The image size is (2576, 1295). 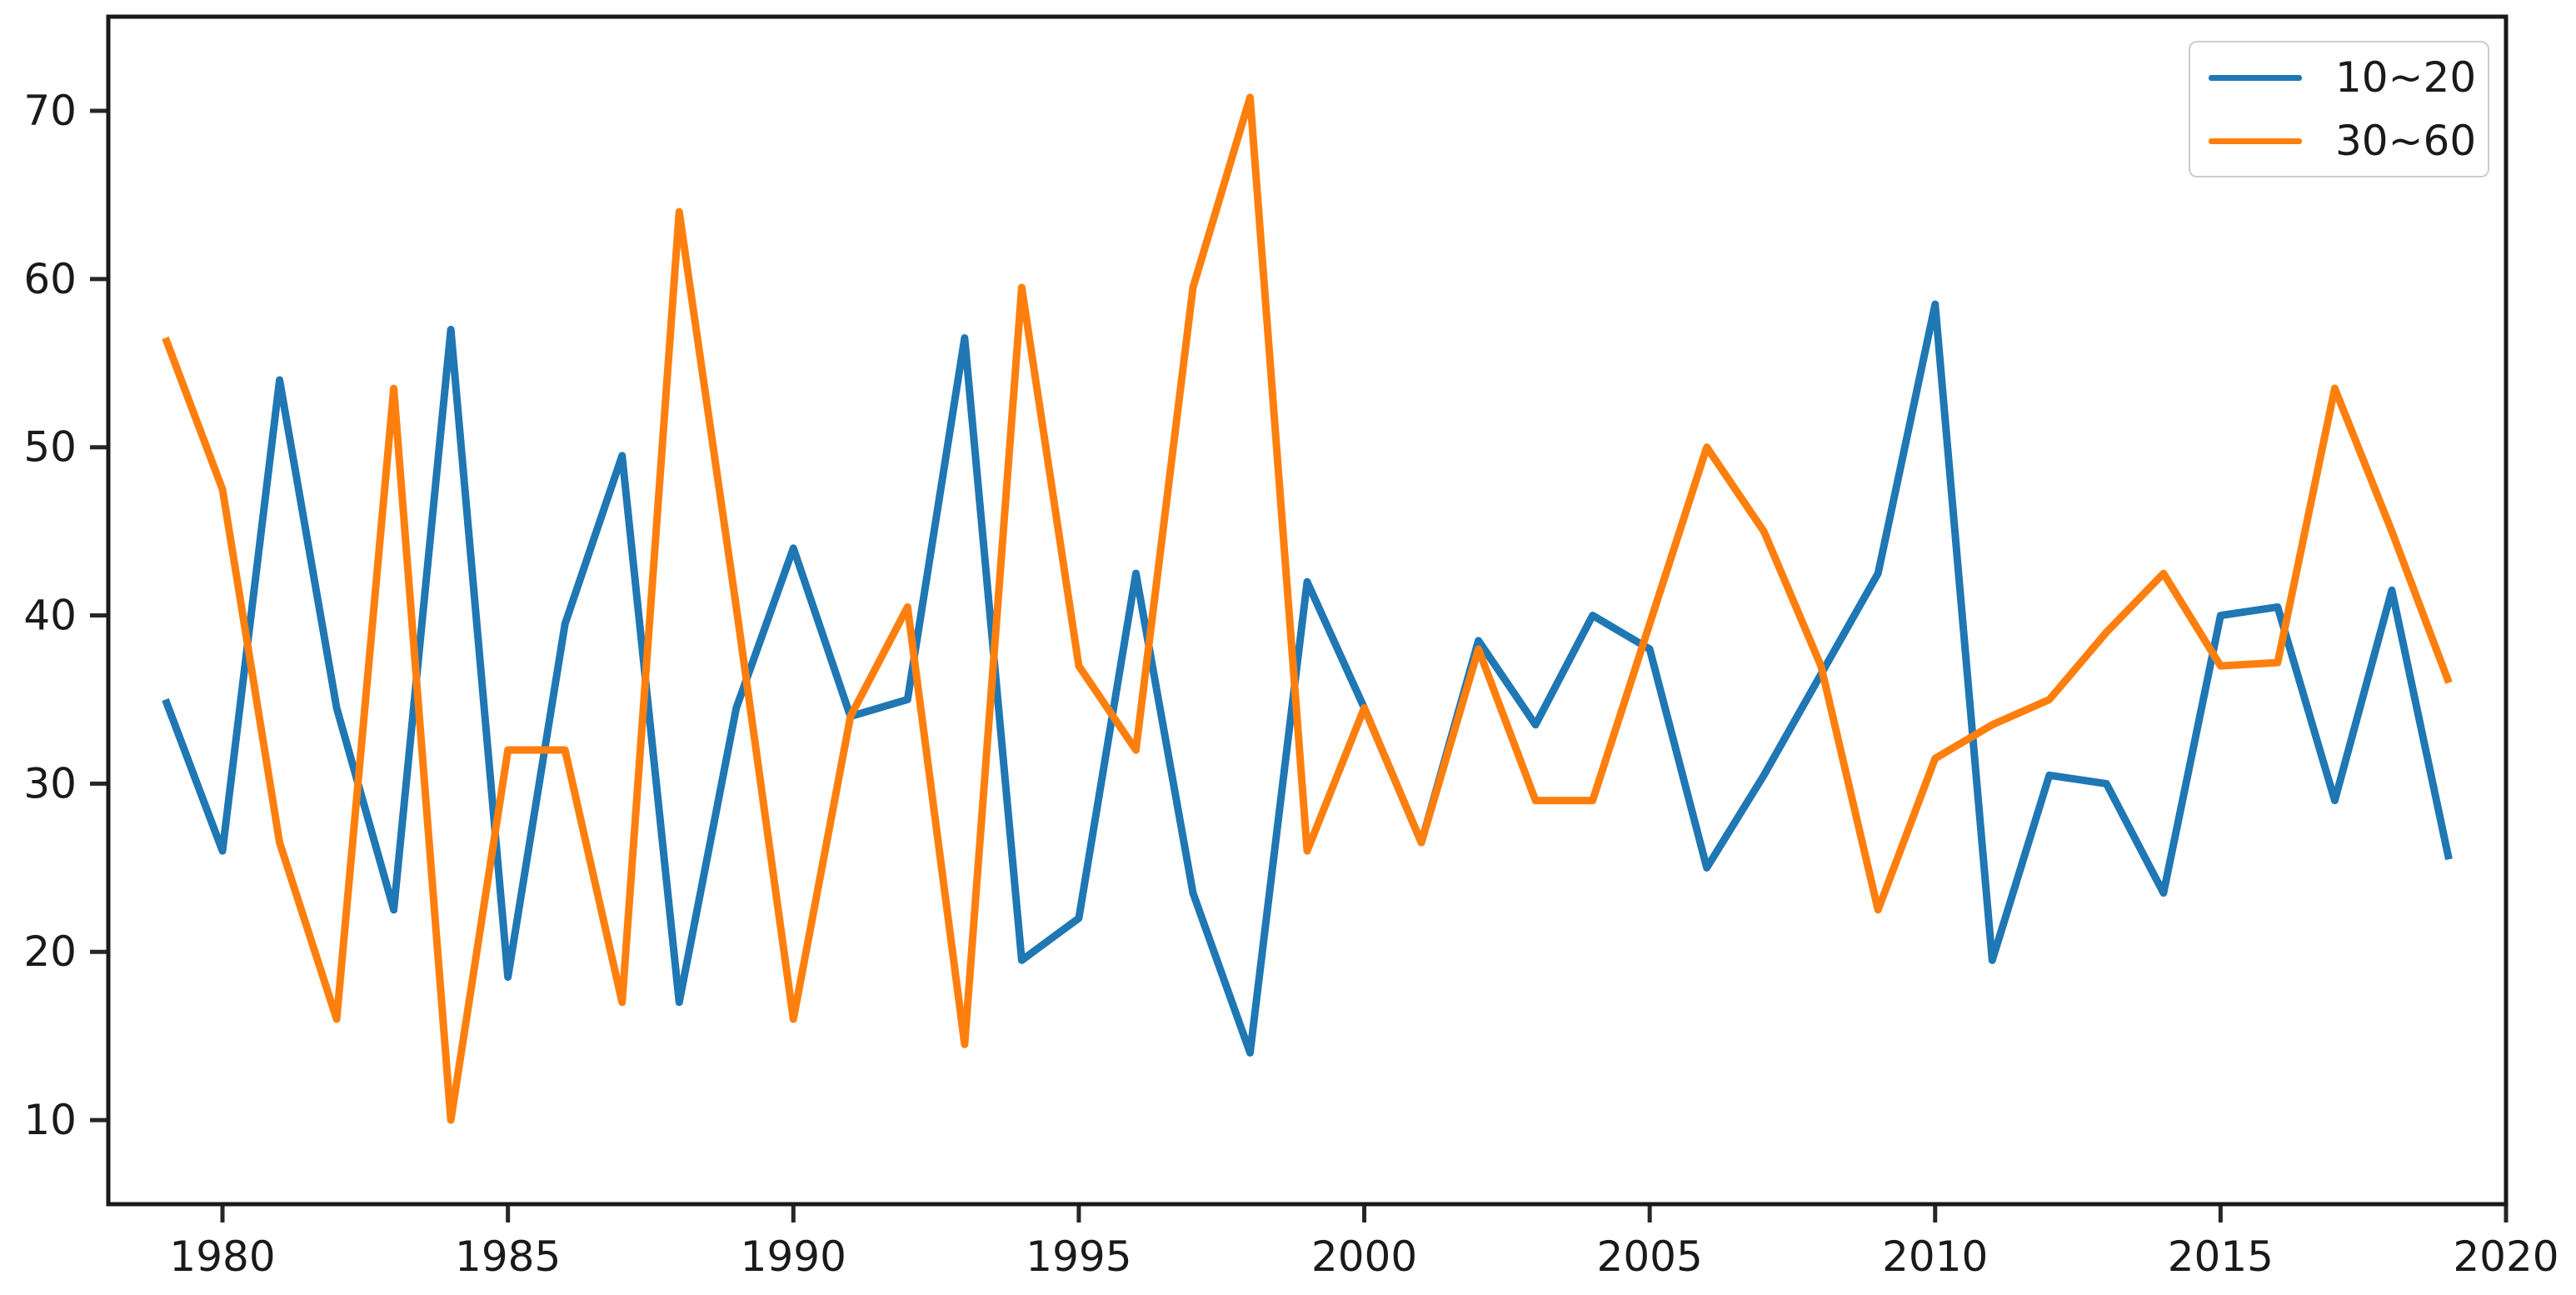 I want to click on x-tick-label: 1980, so click(x=222, y=1256).